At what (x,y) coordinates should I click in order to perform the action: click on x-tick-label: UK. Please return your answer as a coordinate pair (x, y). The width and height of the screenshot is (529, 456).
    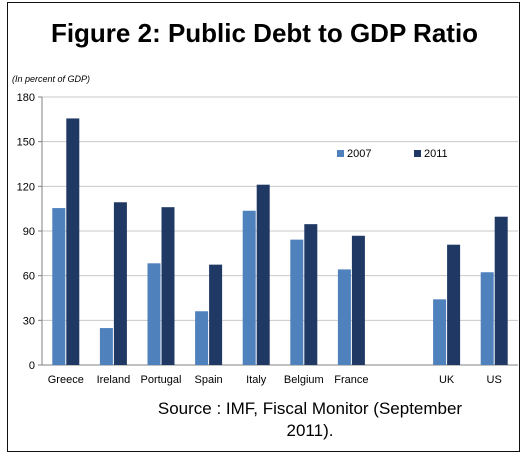
    Looking at the image, I should click on (447, 380).